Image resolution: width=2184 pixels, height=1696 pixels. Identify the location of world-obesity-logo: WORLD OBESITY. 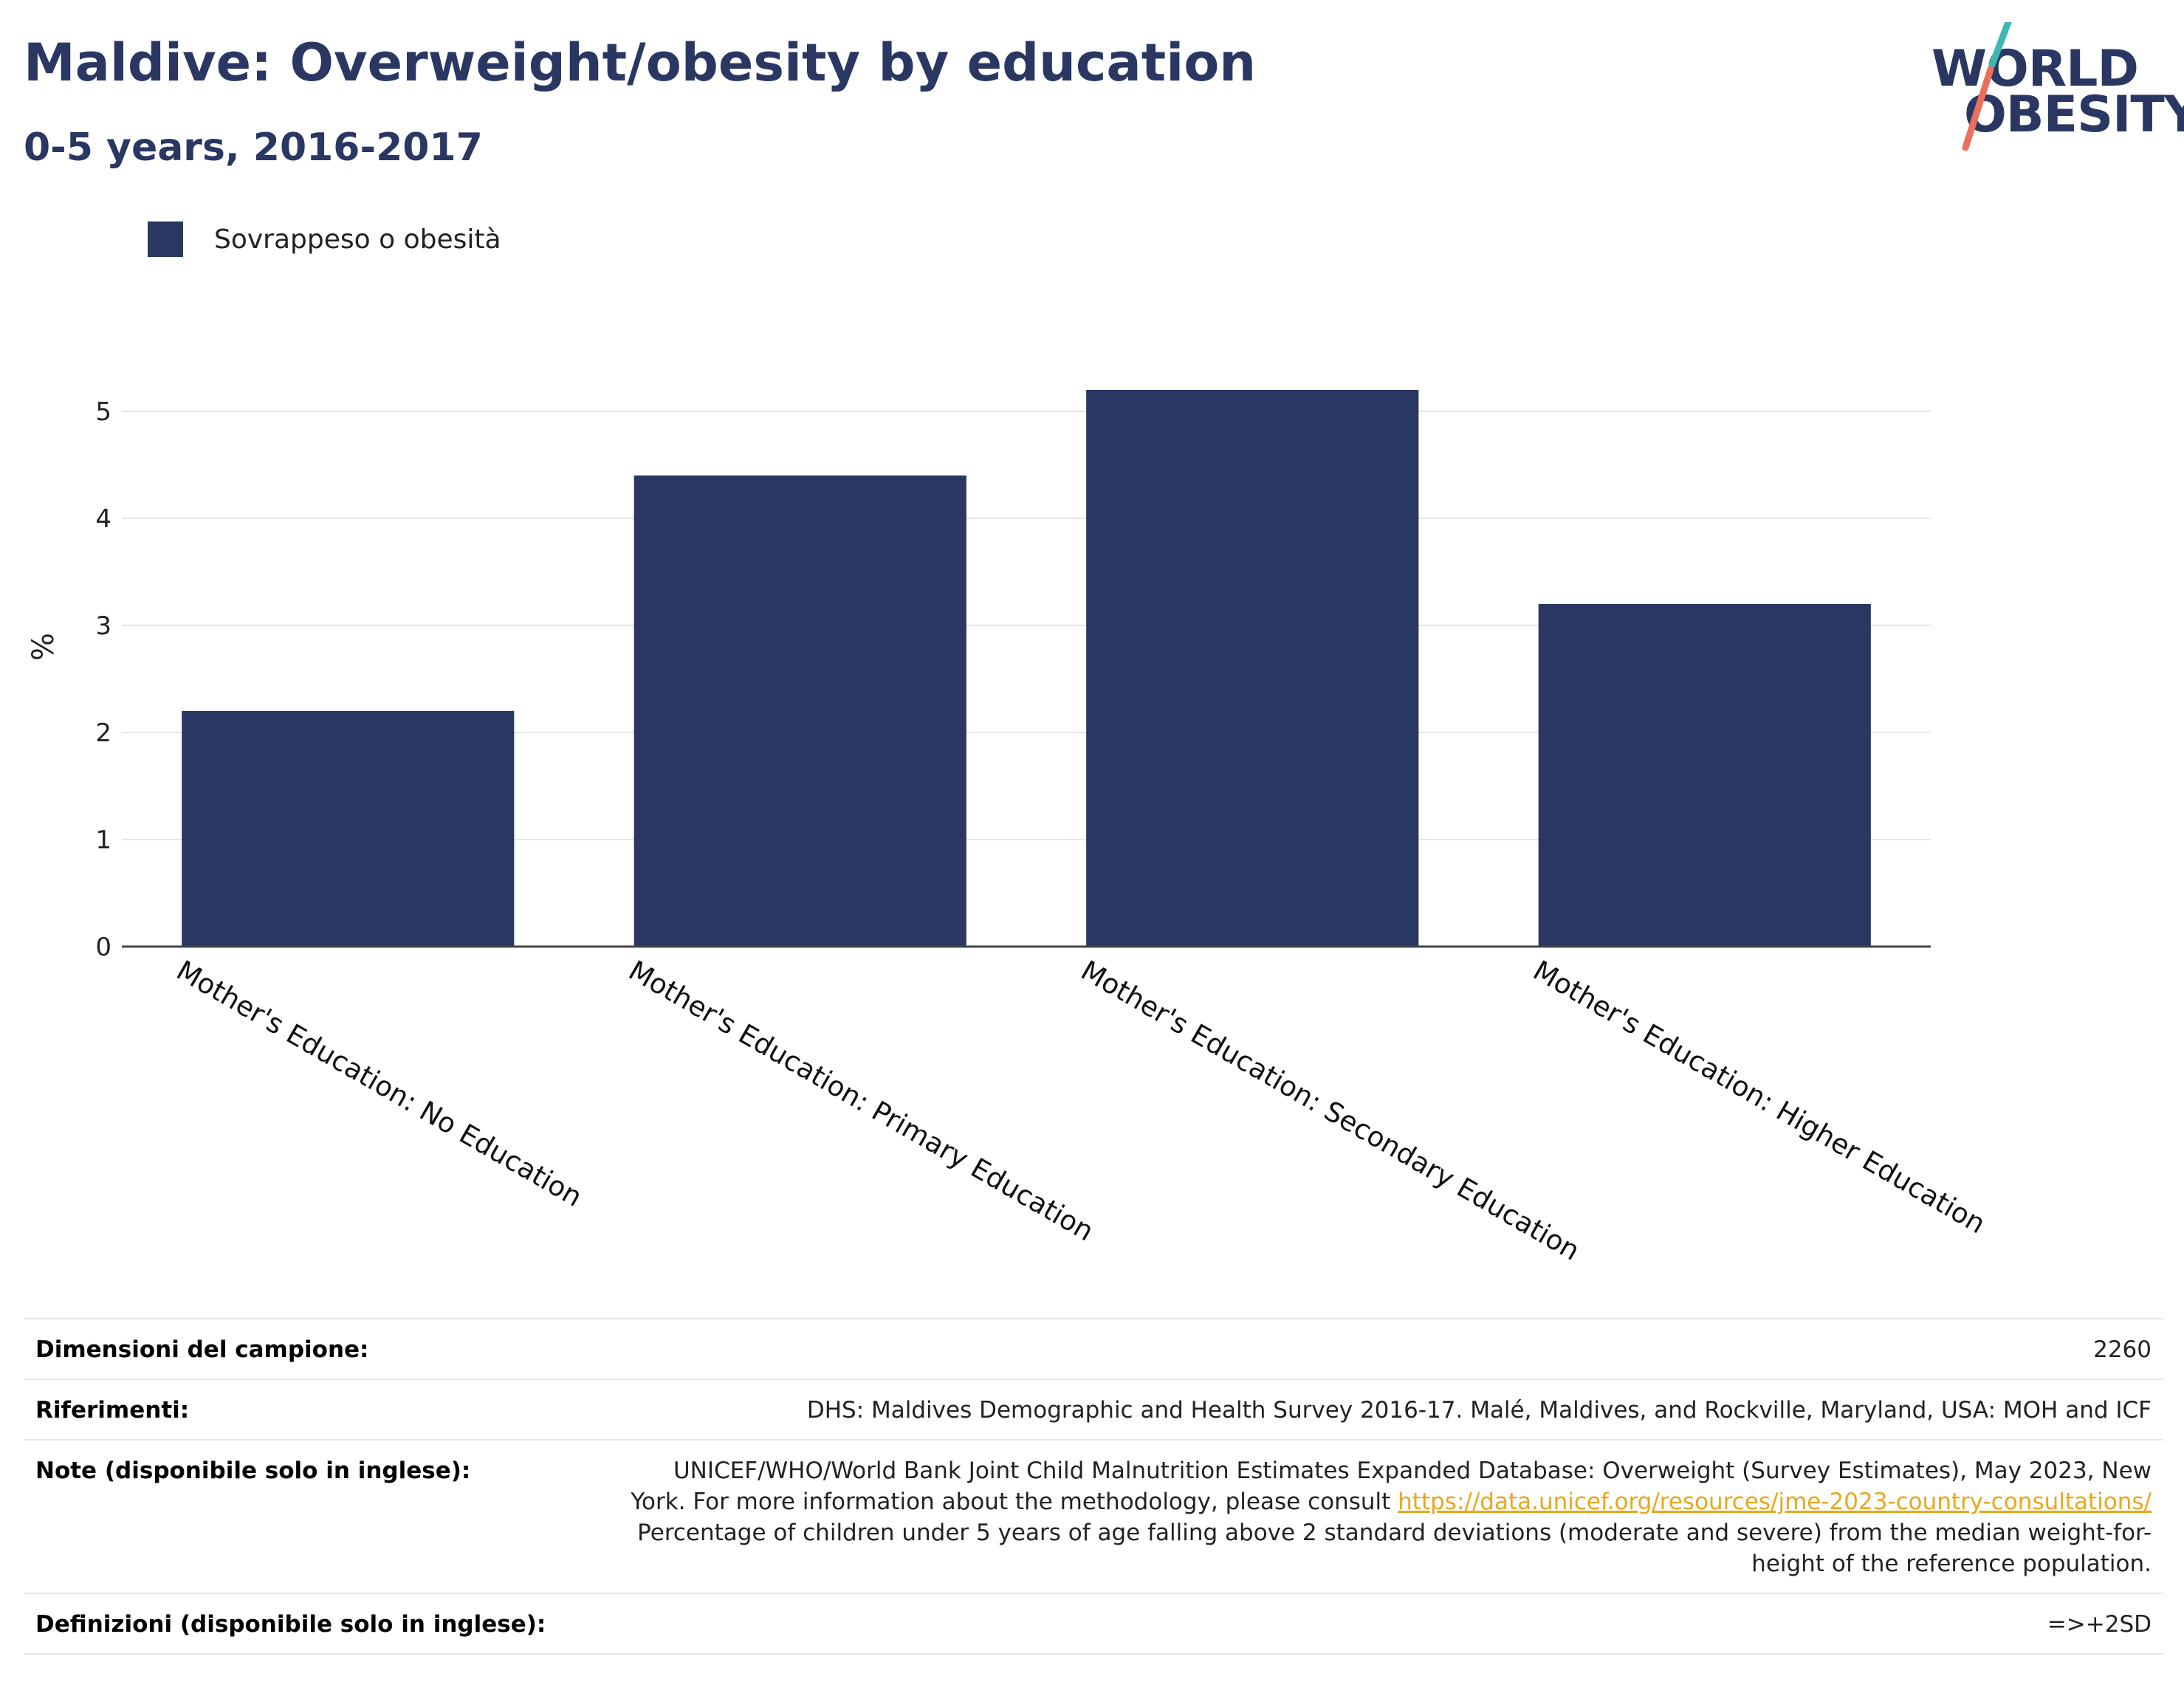
(2055, 88).